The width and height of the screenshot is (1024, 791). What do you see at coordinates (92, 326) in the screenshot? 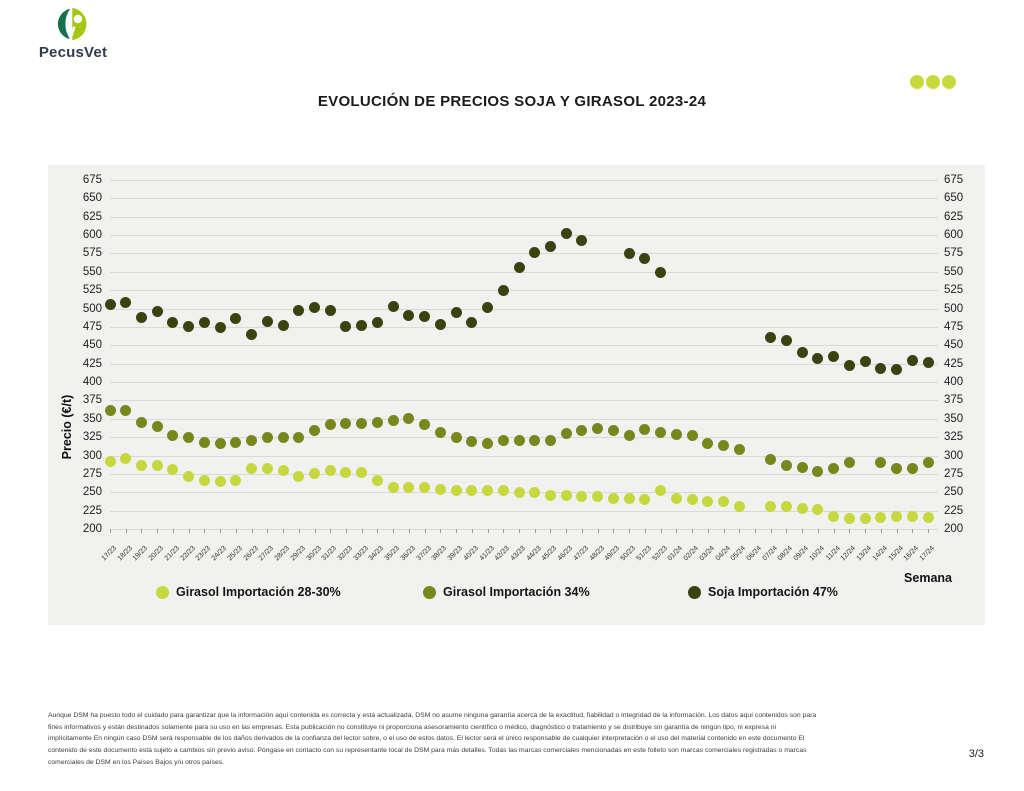
I see `y-tick-label: 475` at bounding box center [92, 326].